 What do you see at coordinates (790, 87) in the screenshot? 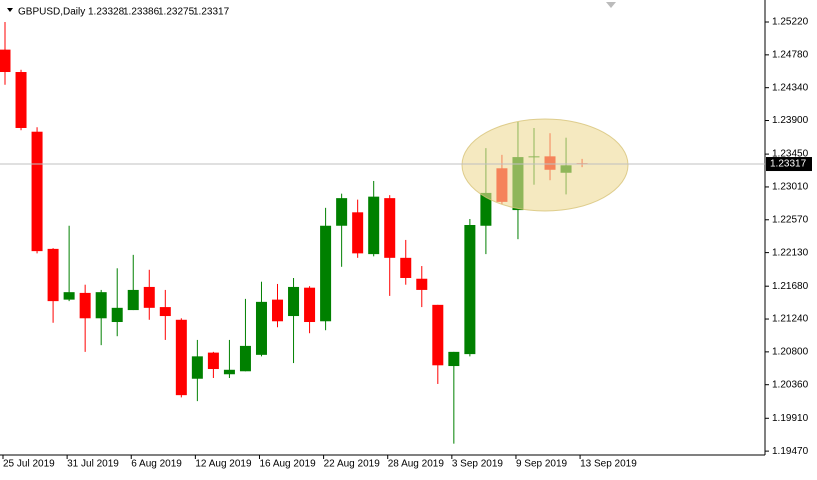
I see `y-tick-label: 1.24340` at bounding box center [790, 87].